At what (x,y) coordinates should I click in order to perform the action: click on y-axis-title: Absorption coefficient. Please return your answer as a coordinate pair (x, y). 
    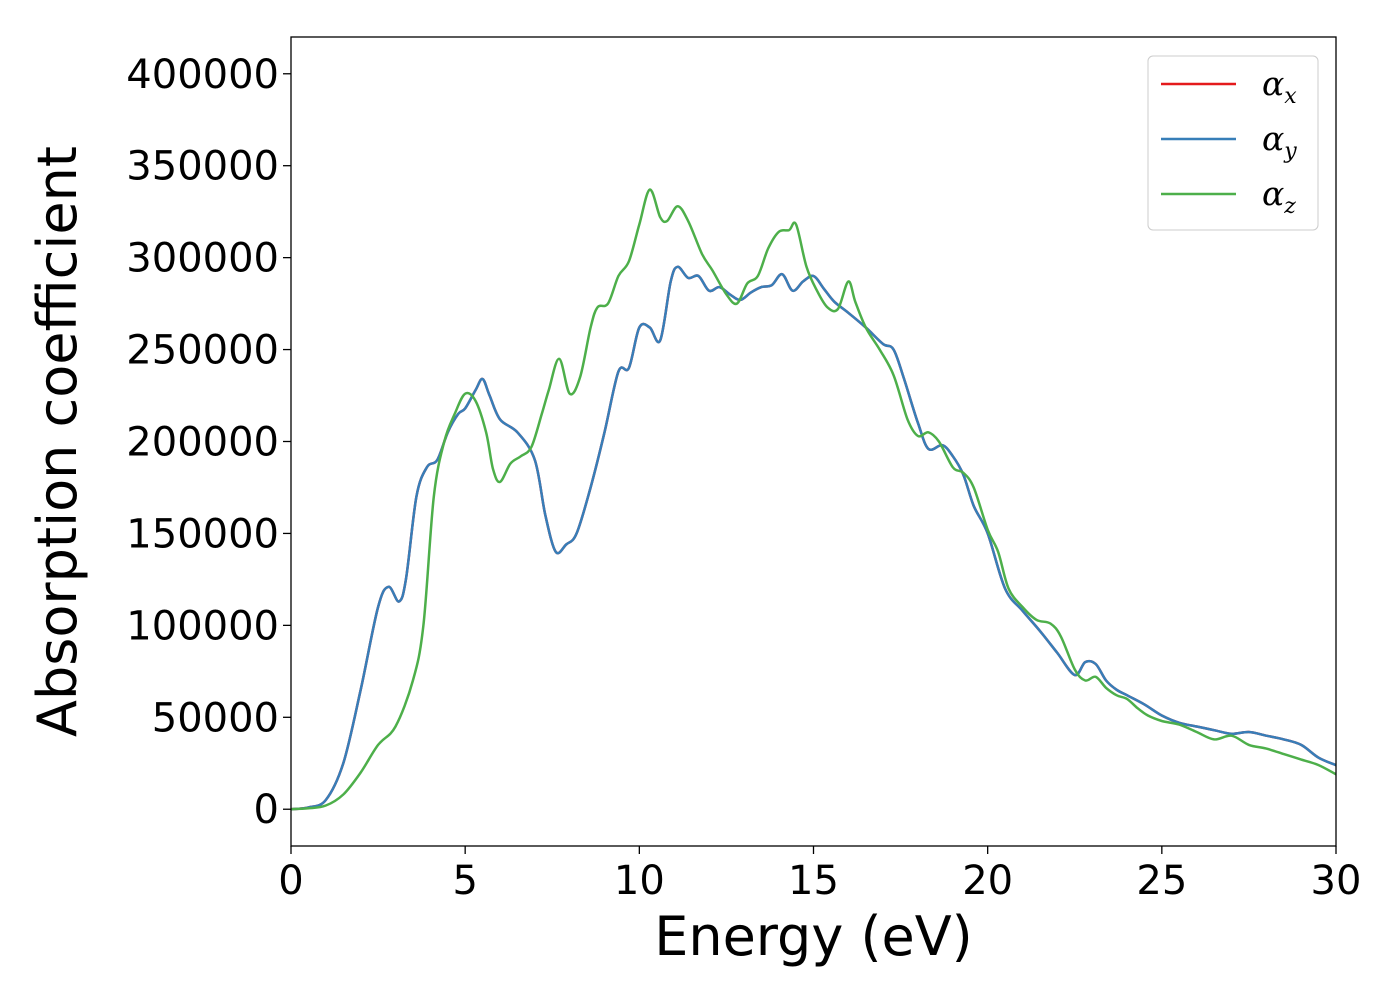
    Looking at the image, I should click on (57, 441).